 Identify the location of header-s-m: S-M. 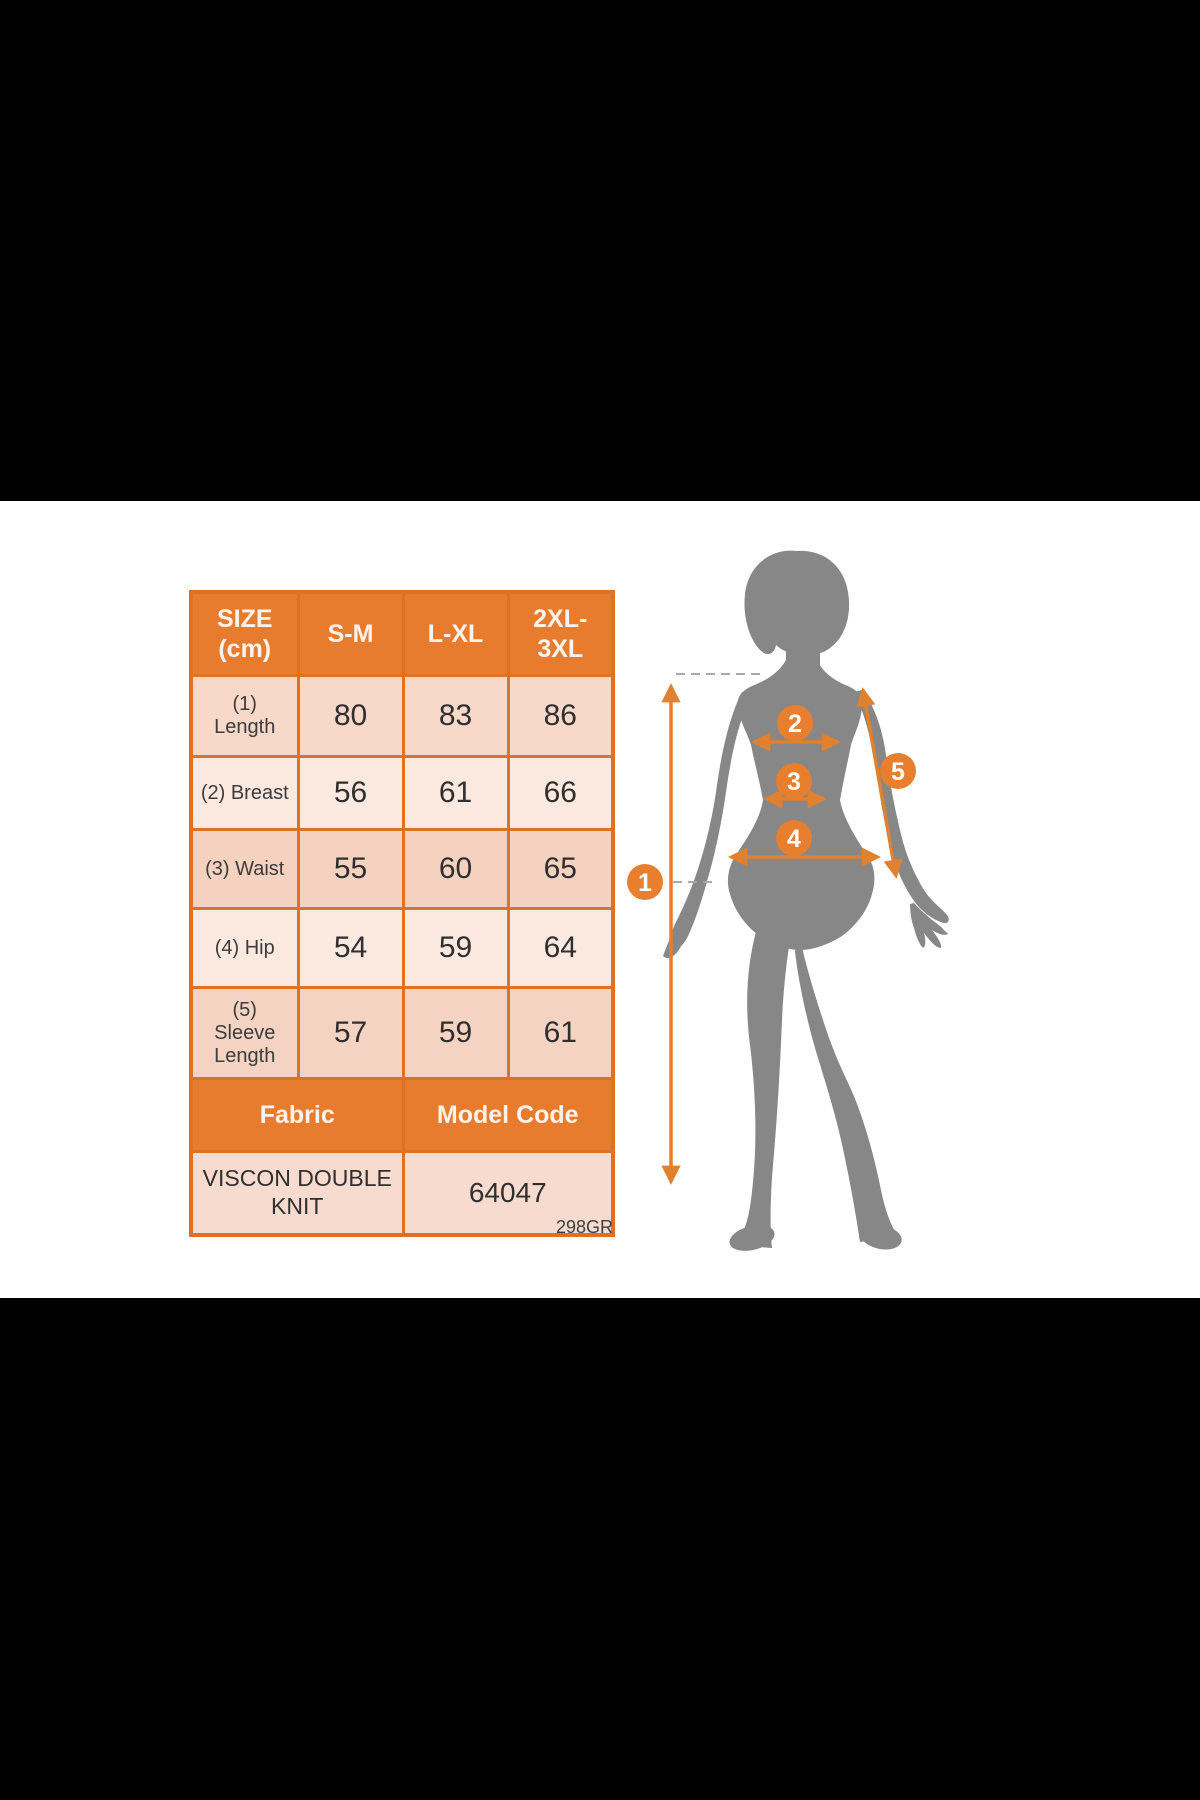
(350, 633).